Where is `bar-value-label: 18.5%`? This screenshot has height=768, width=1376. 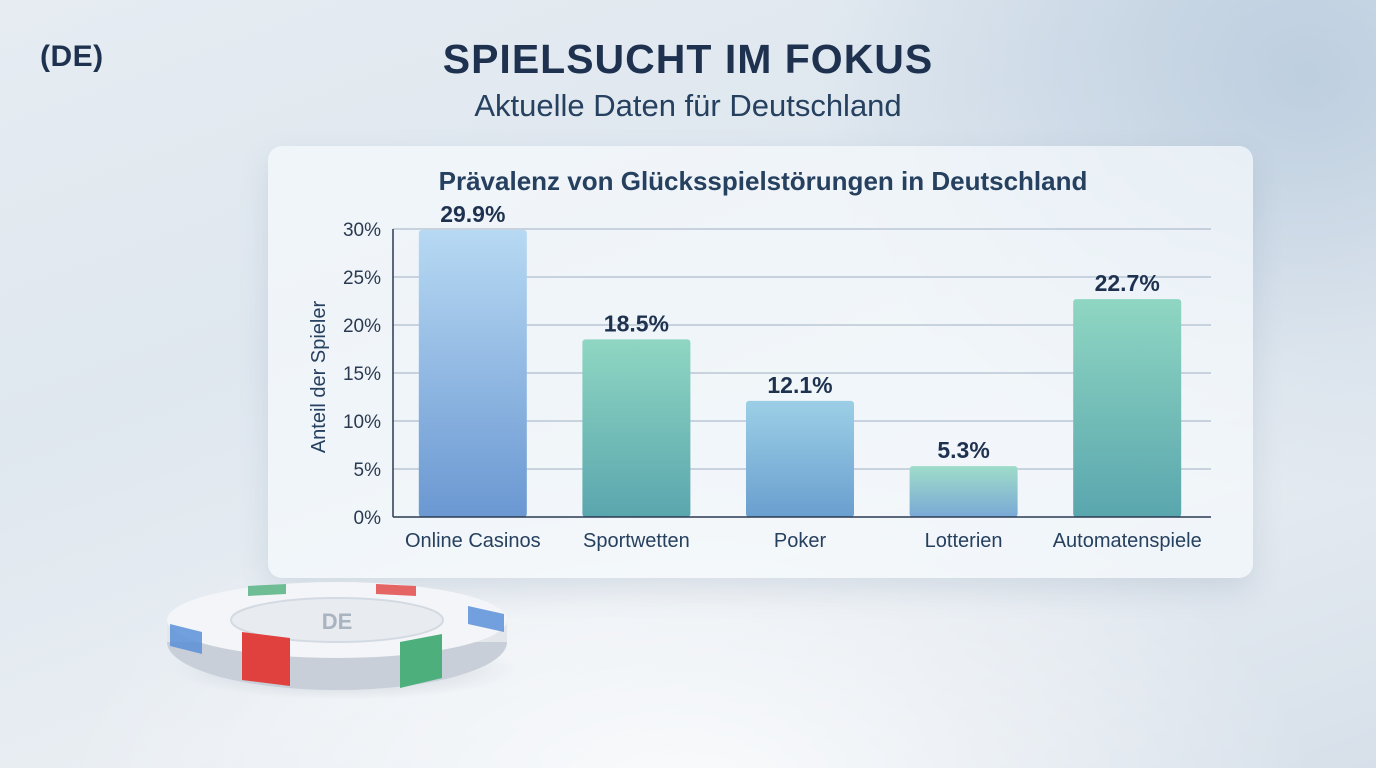
bar-value-label: 18.5% is located at coordinates (636, 323).